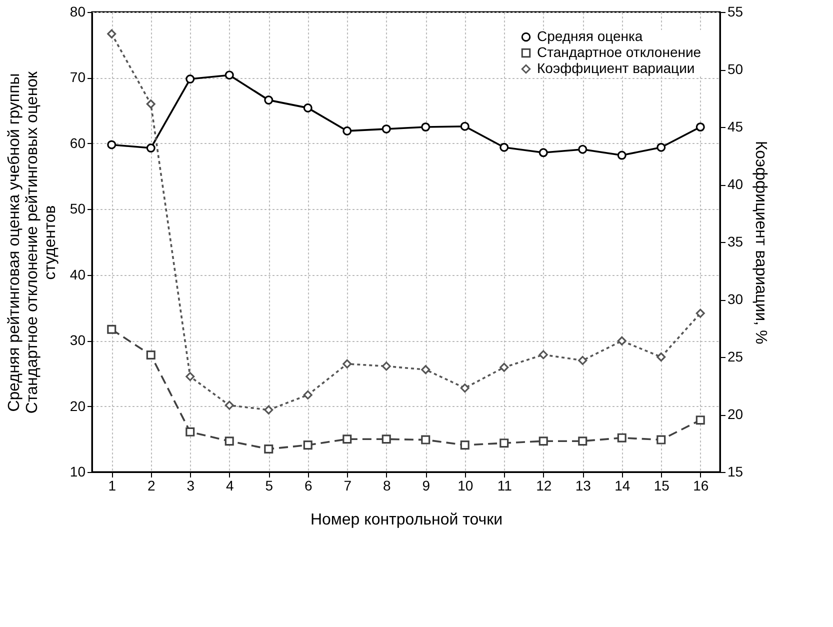 This screenshot has height=627, width=833. I want to click on y2-axis-title: Коэффициент вариации, %, so click(761, 242).